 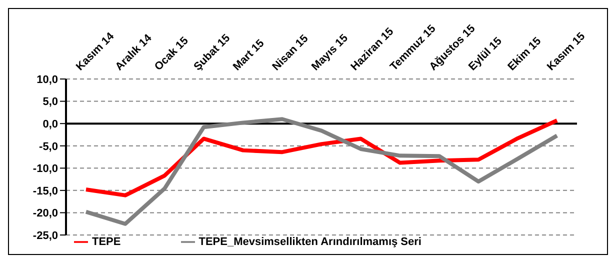 I want to click on y-tick-label: 10,0, so click(x=47, y=80).